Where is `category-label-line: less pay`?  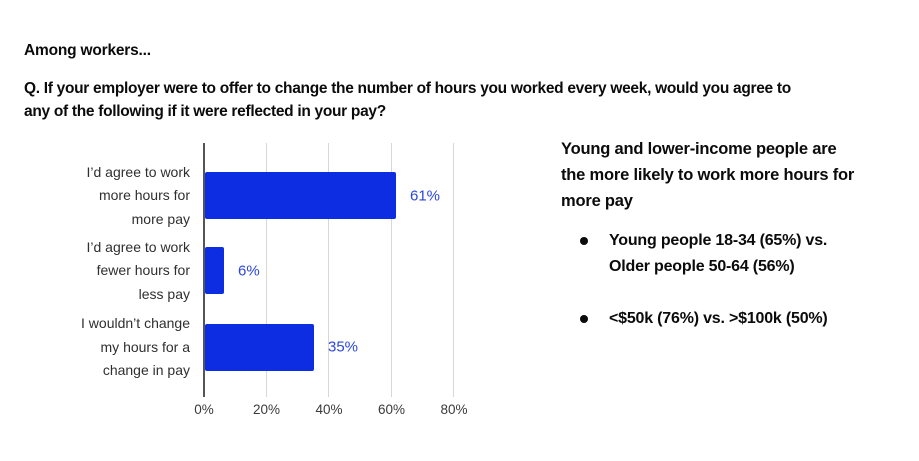 category-label-line: less pay is located at coordinates (164, 293).